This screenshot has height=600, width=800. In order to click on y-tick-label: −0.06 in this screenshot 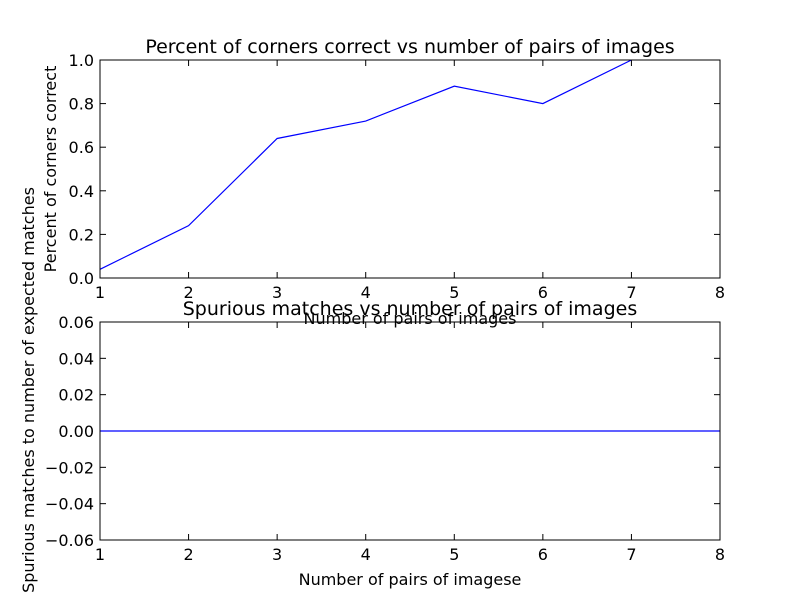, I will do `click(69, 540)`.